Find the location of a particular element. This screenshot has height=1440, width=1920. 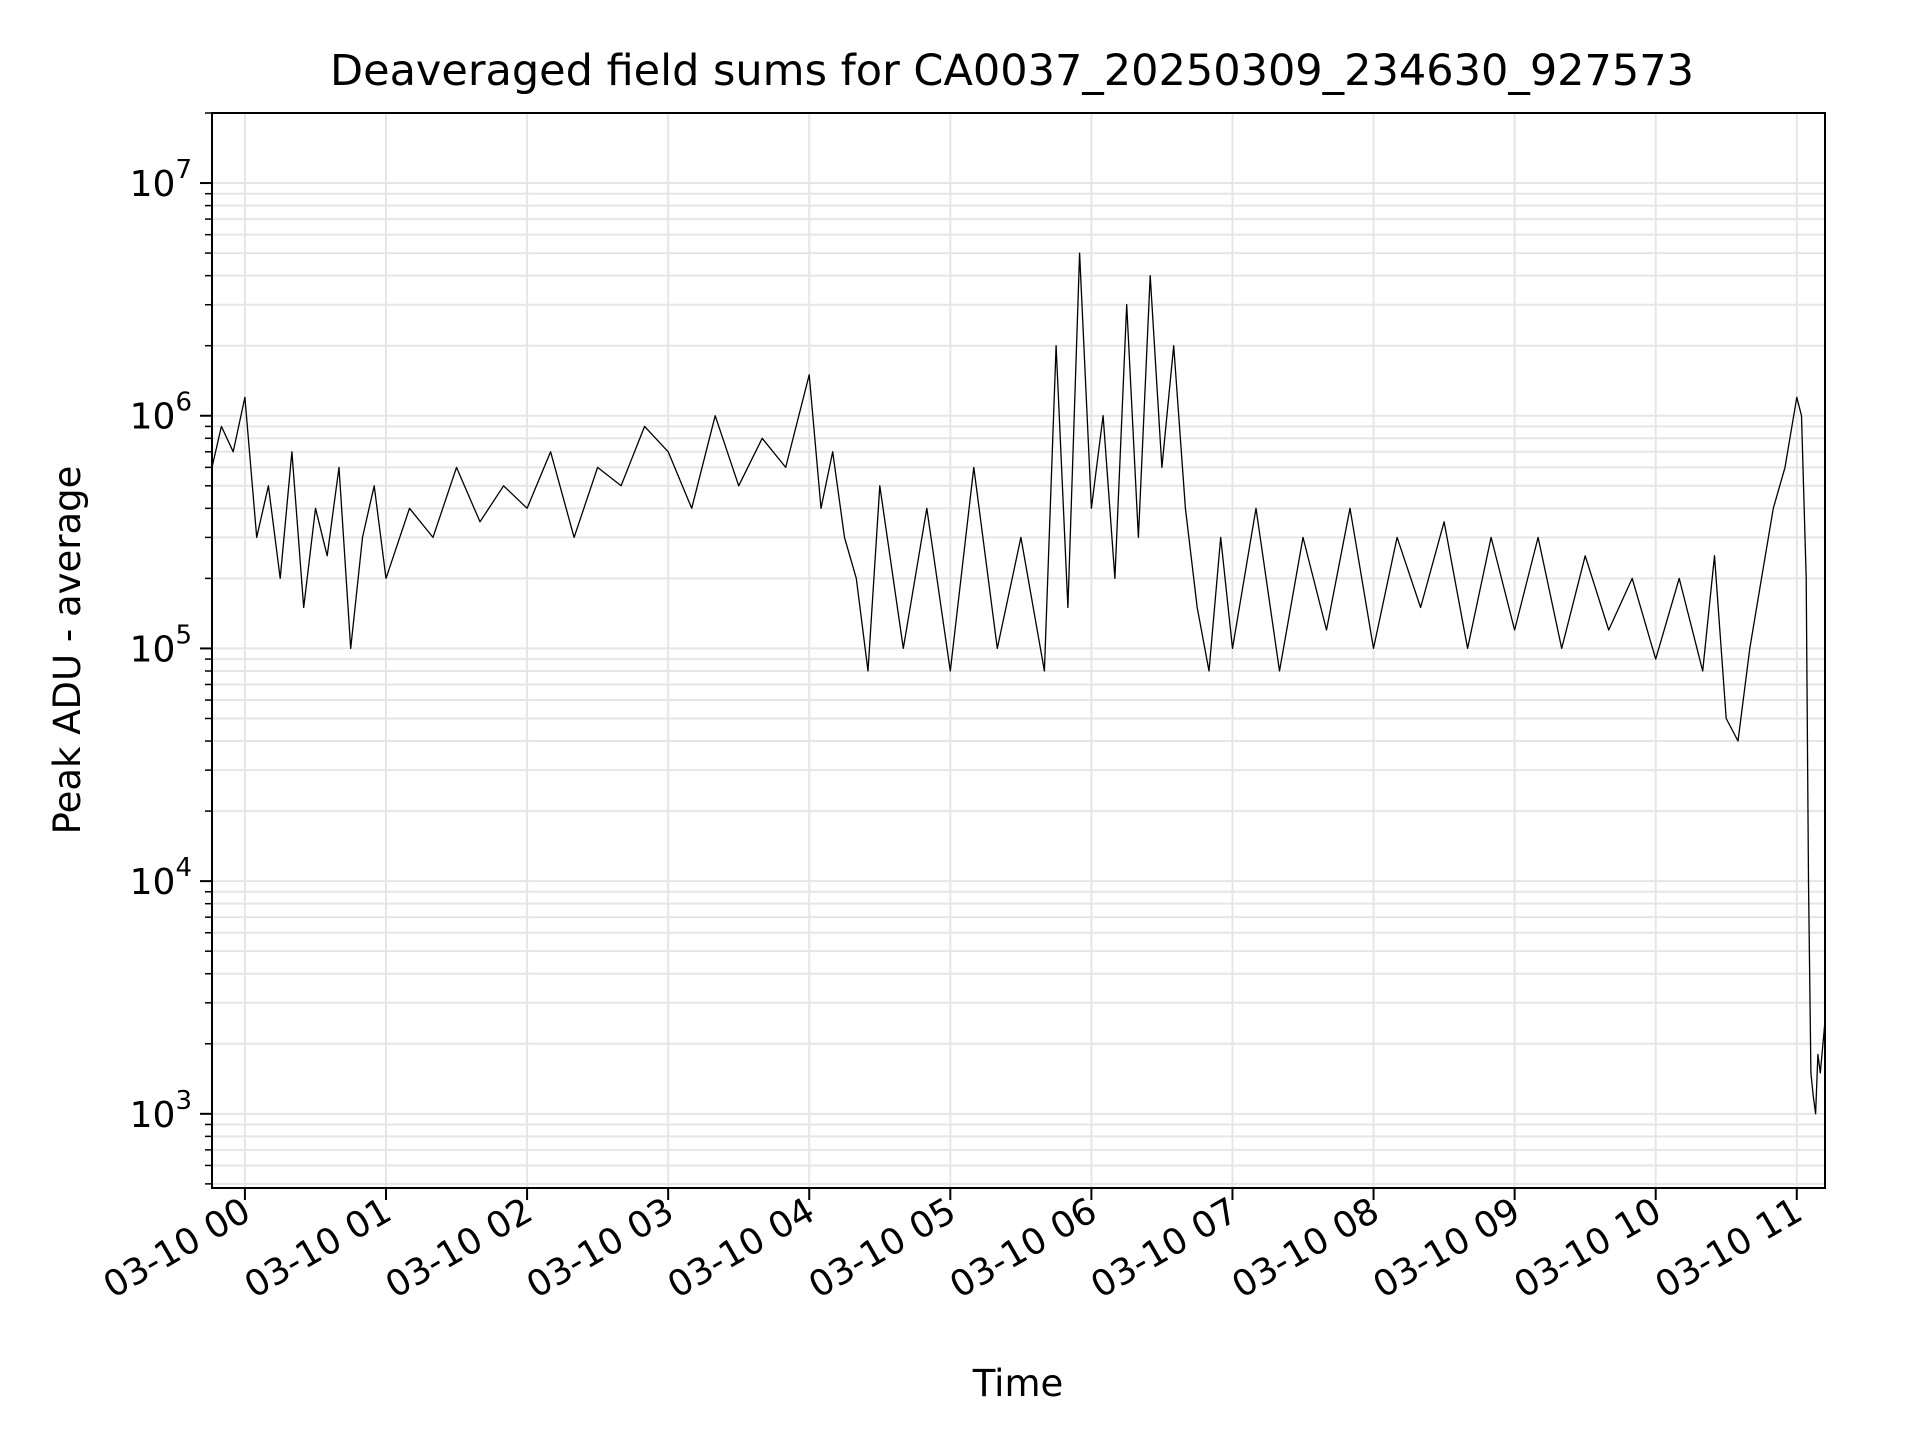

x-tick-label: 03-10 08 is located at coordinates (1305, 1248).